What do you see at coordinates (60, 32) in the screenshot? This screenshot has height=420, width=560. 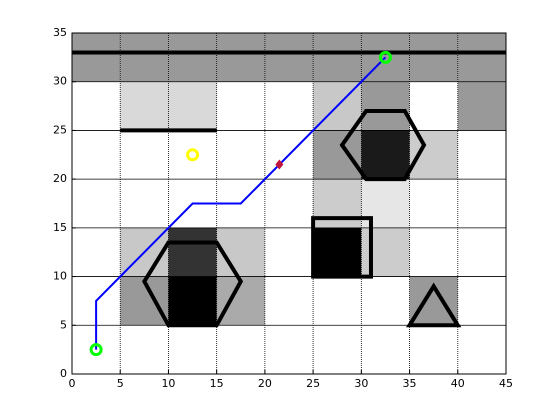 I see `y-tick-label: 35` at bounding box center [60, 32].